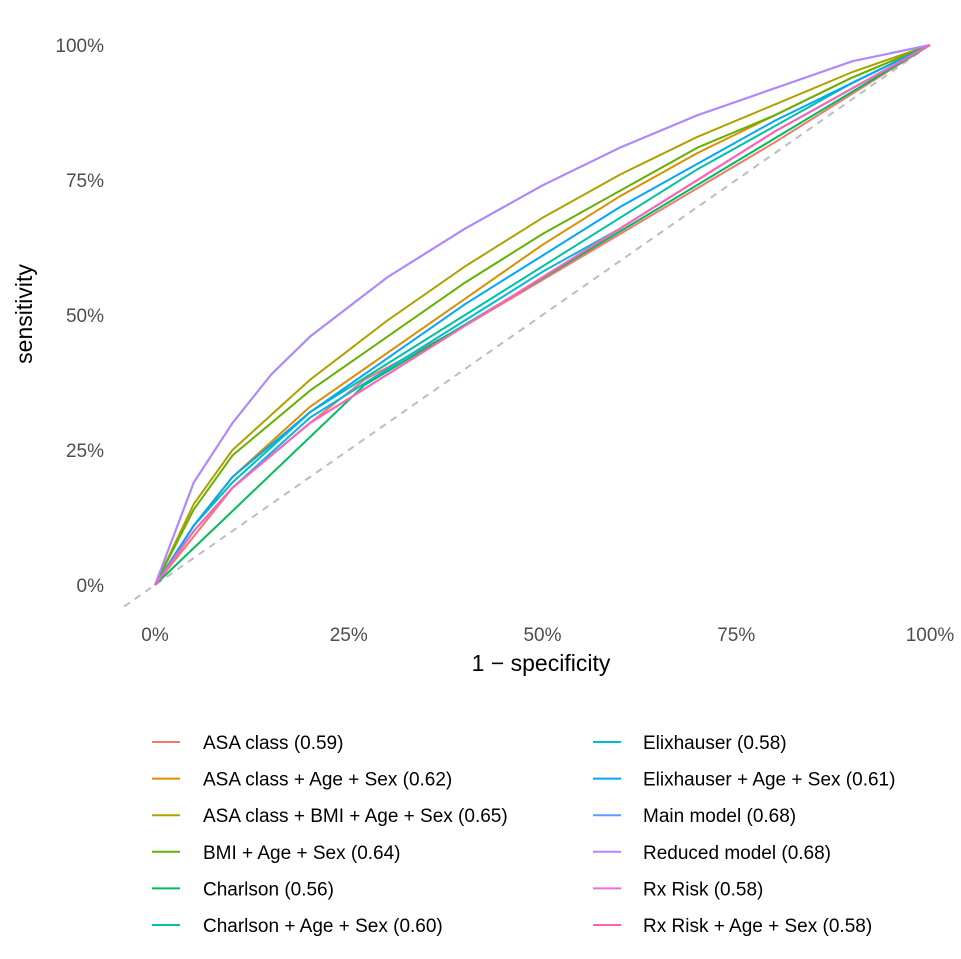  I want to click on legend-item: Rx Risk (0.58), so click(678, 889).